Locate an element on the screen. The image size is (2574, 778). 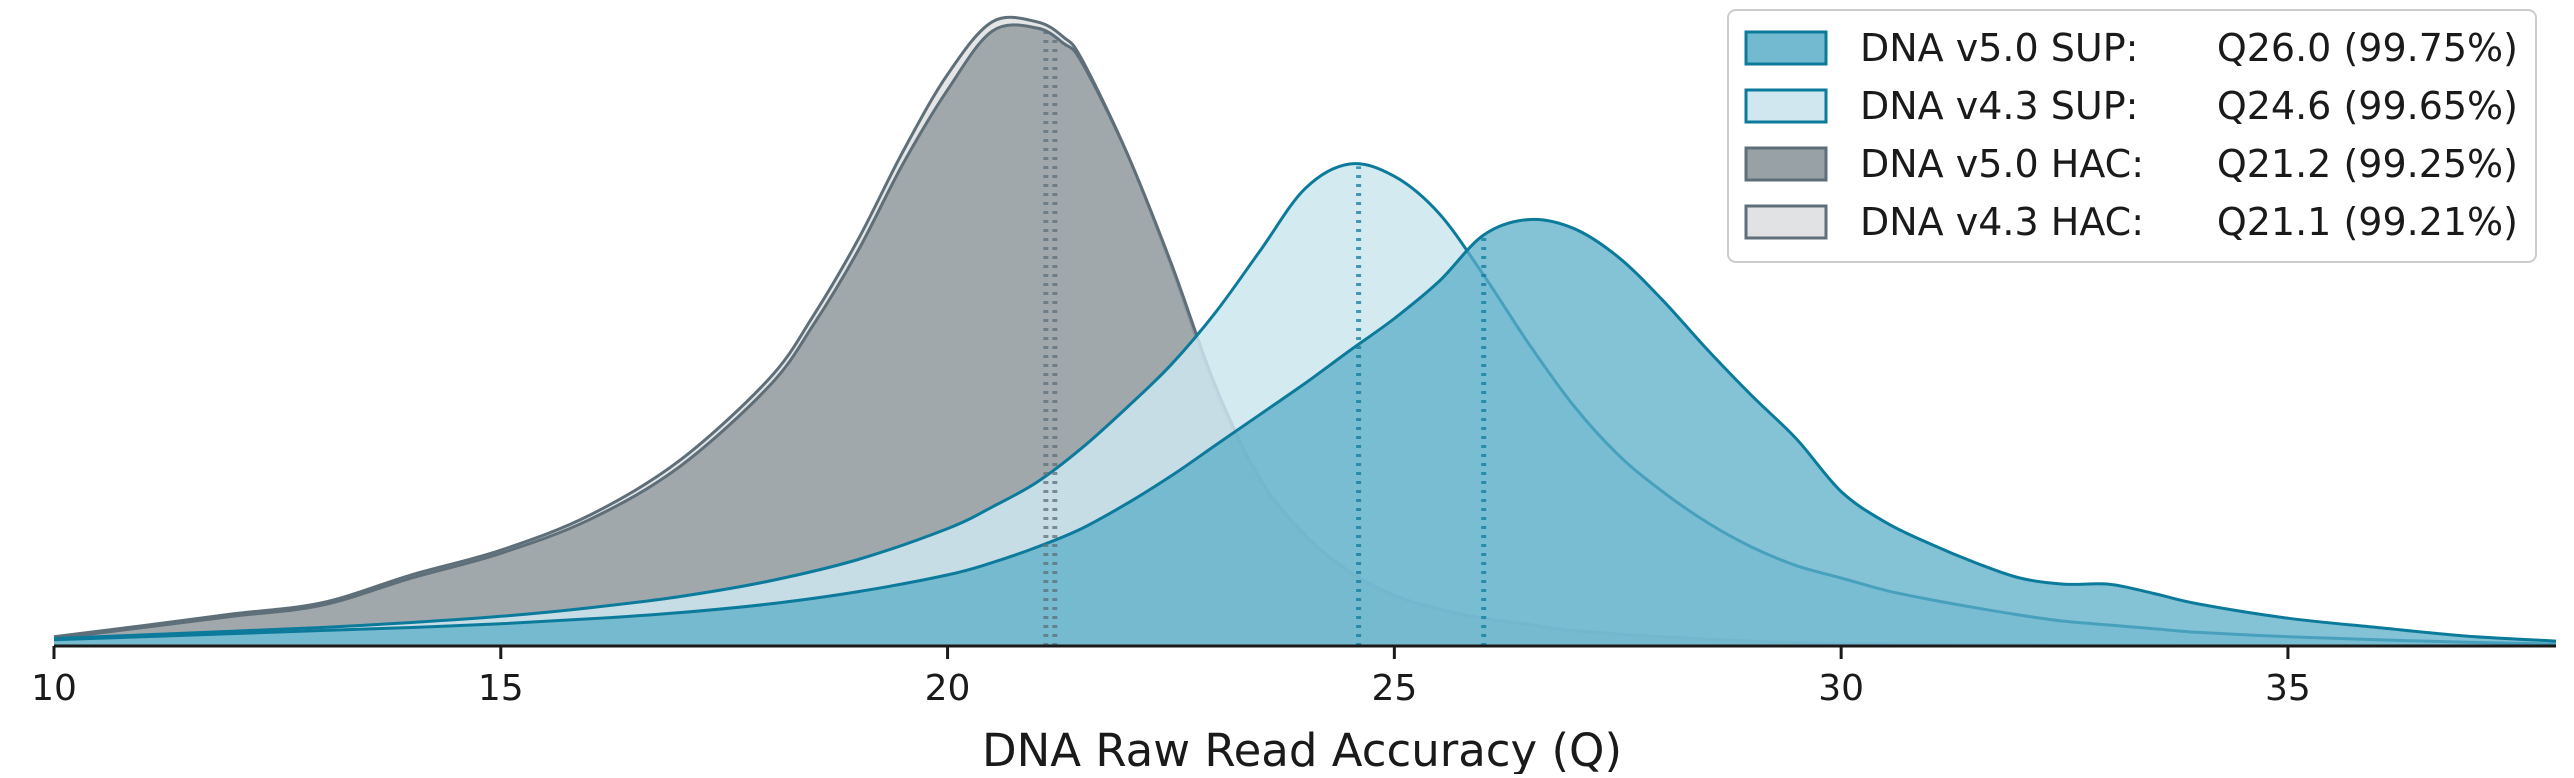
legend-entry-dna-v5-0-hac: DNA v5.0 HAC: Q21.2 (99.25%) is located at coordinates (2131, 164).